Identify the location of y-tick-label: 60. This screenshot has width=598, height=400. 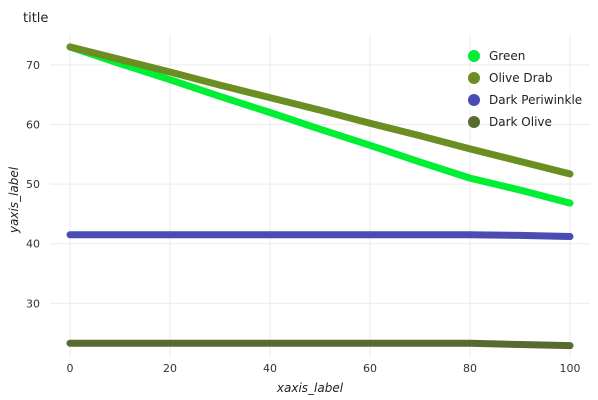
(33, 124).